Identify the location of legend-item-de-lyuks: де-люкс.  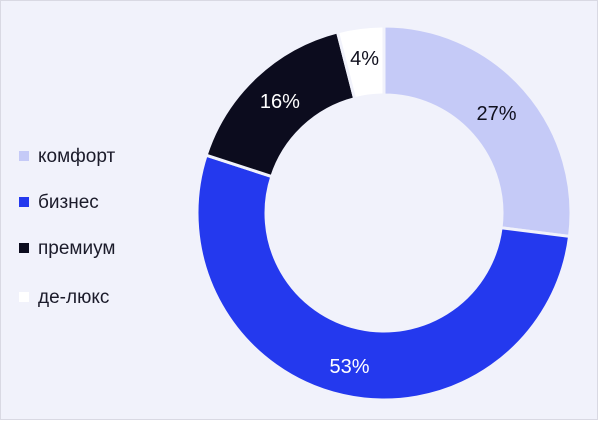
(64, 297).